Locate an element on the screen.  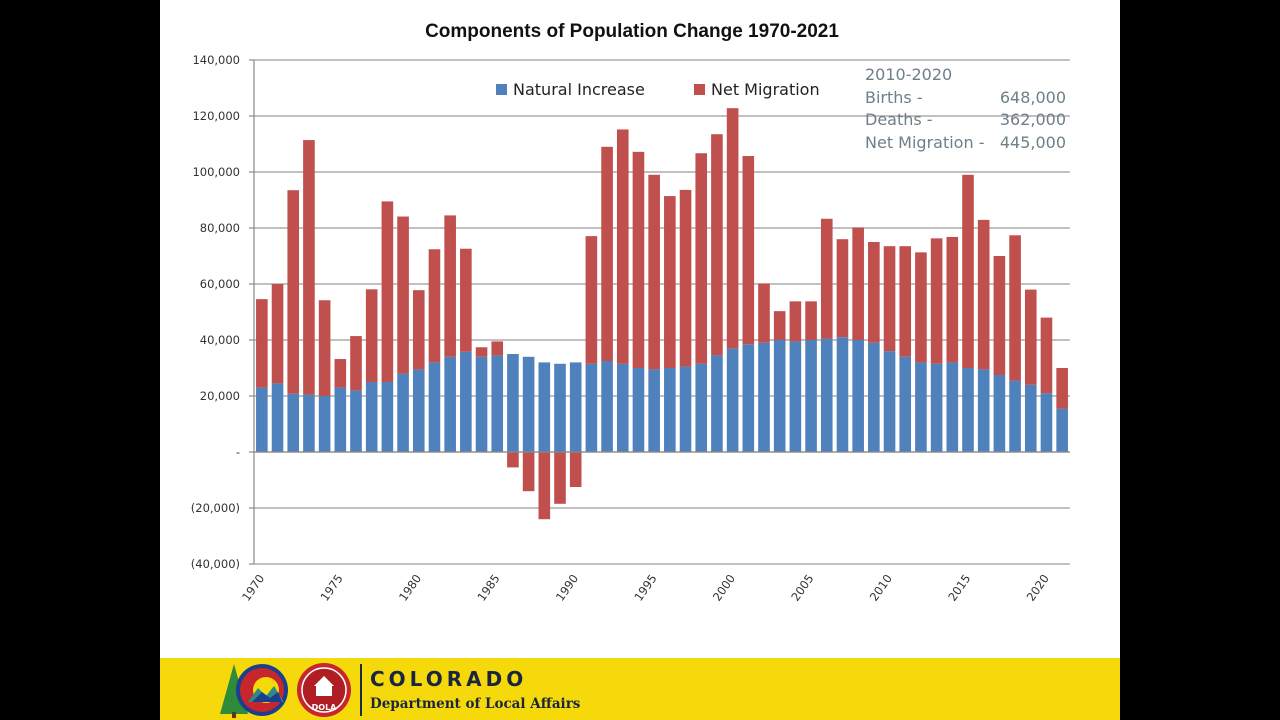
legend-label-natural-increase: Natural Increase is located at coordinates (579, 89).